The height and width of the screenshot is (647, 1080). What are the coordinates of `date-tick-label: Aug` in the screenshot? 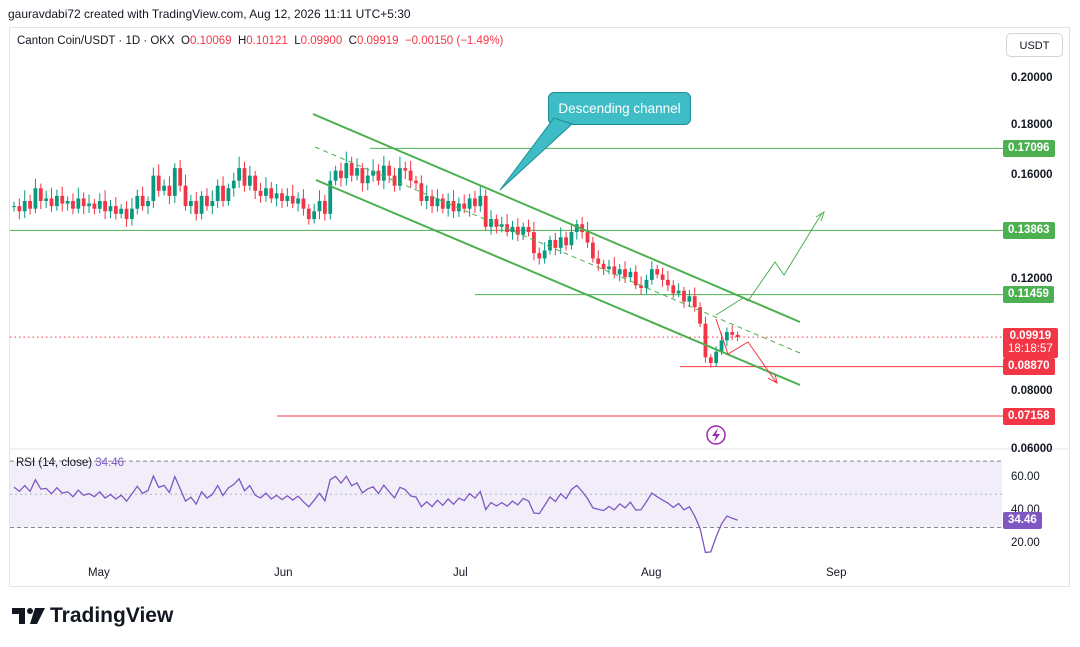 It's located at (651, 573).